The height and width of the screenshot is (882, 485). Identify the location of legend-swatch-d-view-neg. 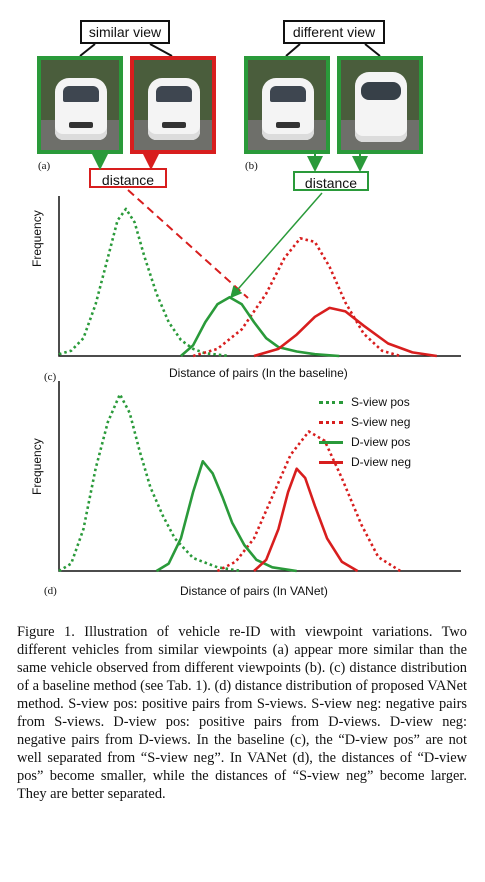
(331, 462).